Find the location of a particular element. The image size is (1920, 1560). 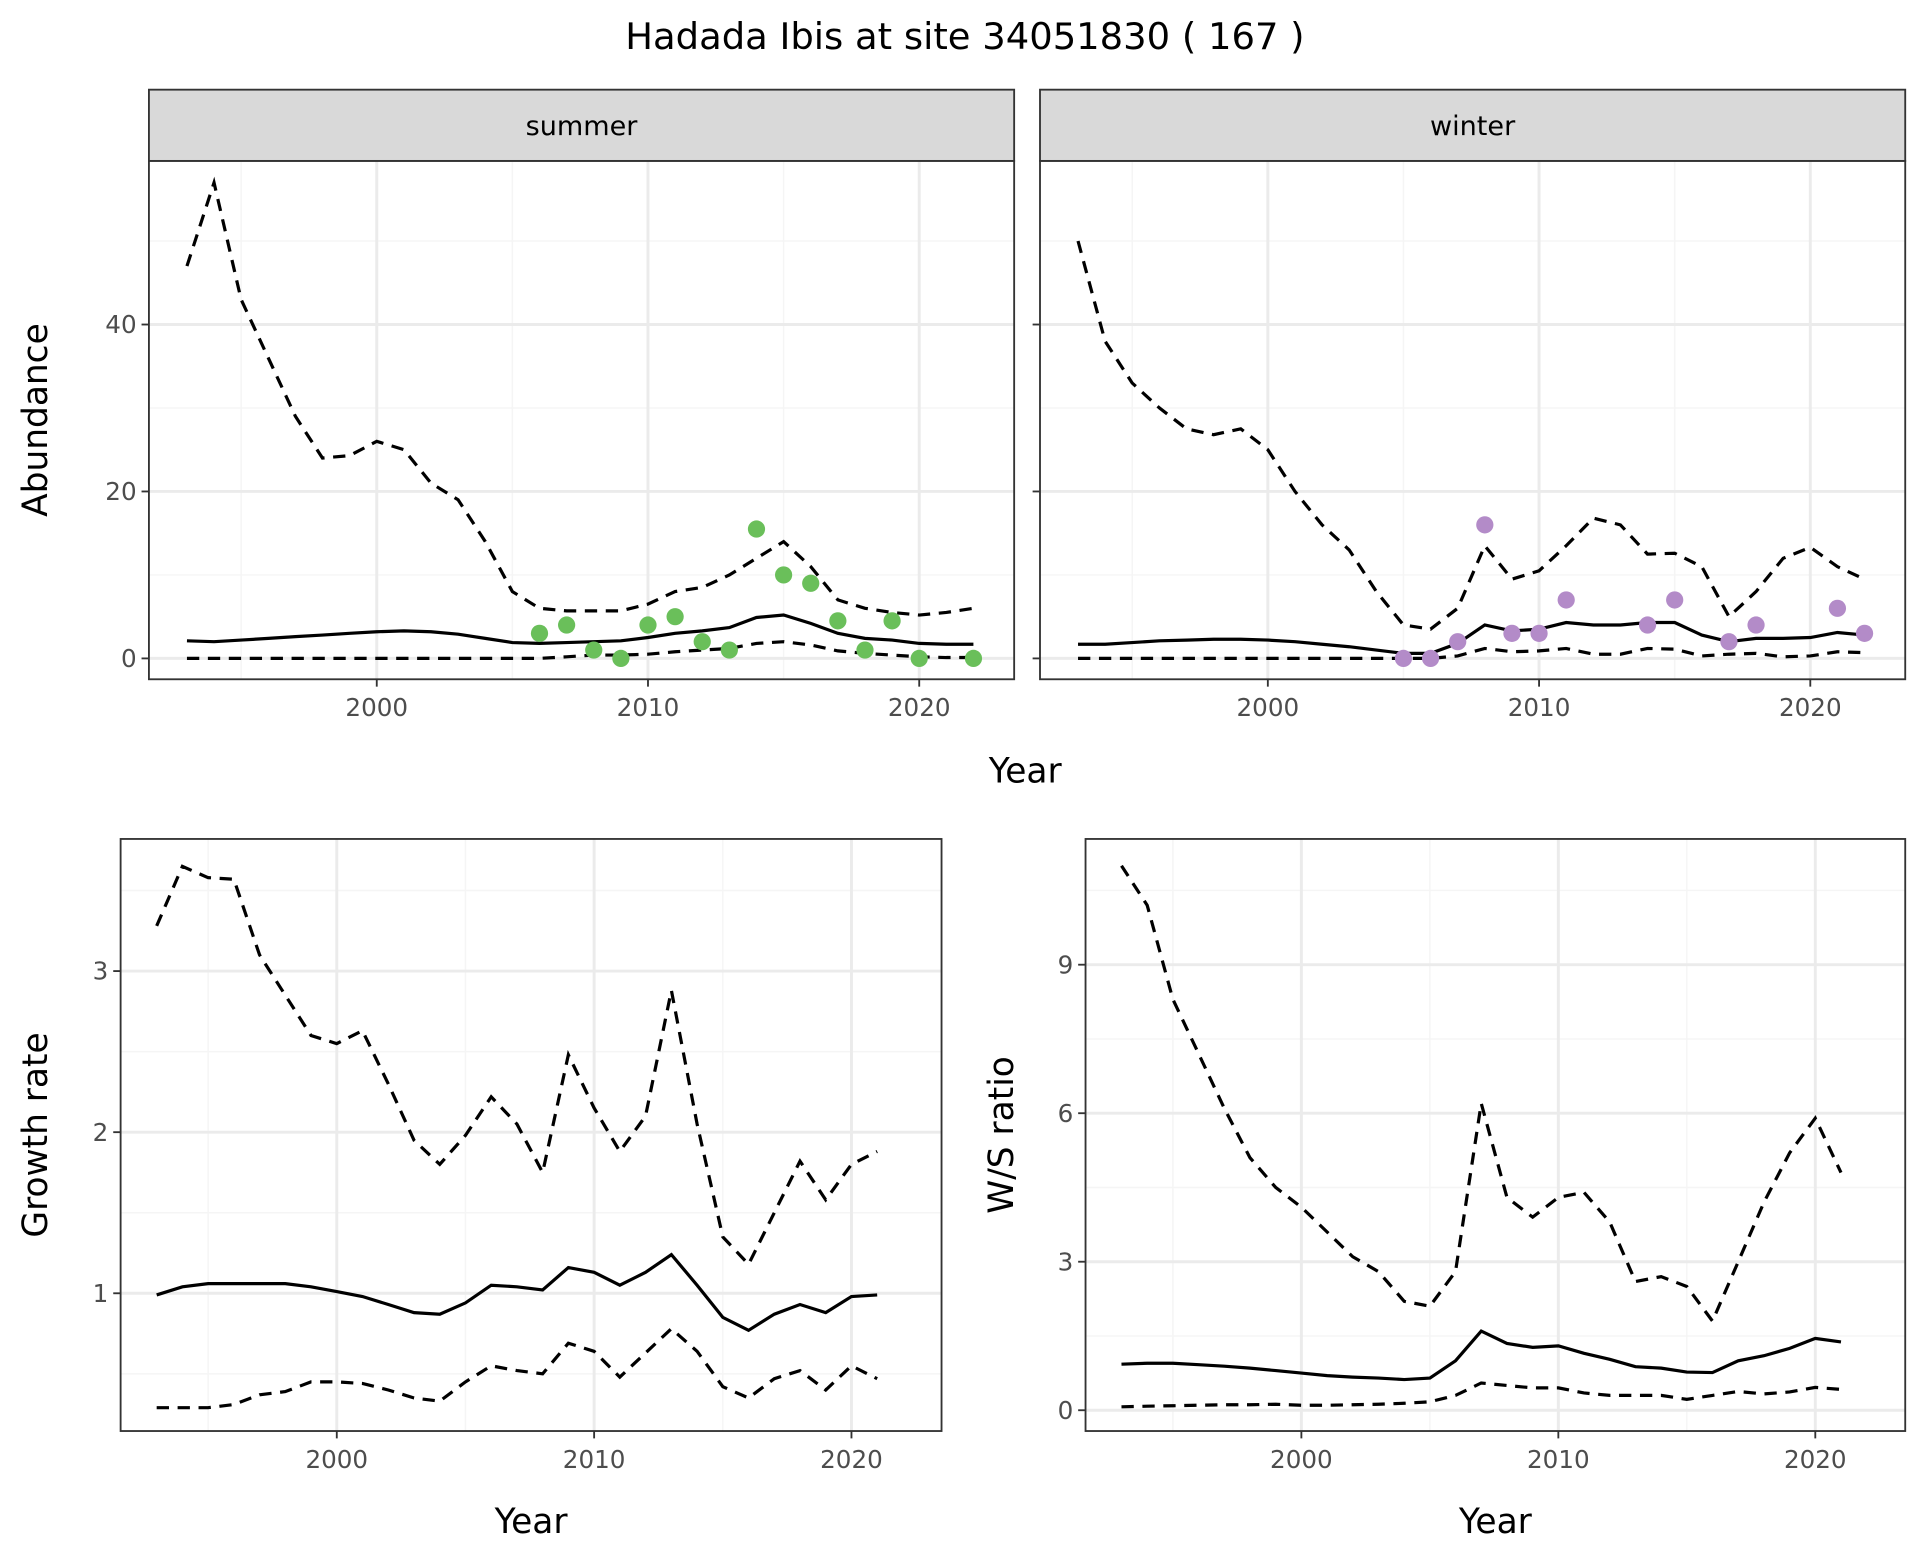

y-tick-label: 40 is located at coordinates (120, 324).